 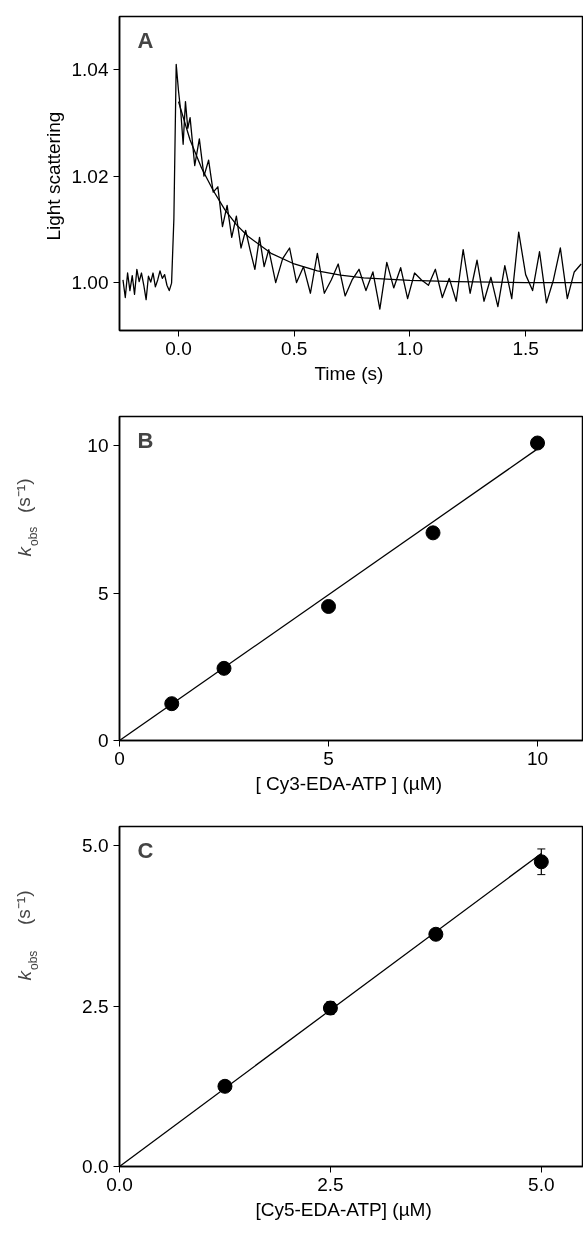 What do you see at coordinates (178, 348) in the screenshot?
I see `x-tick-label: 0.0` at bounding box center [178, 348].